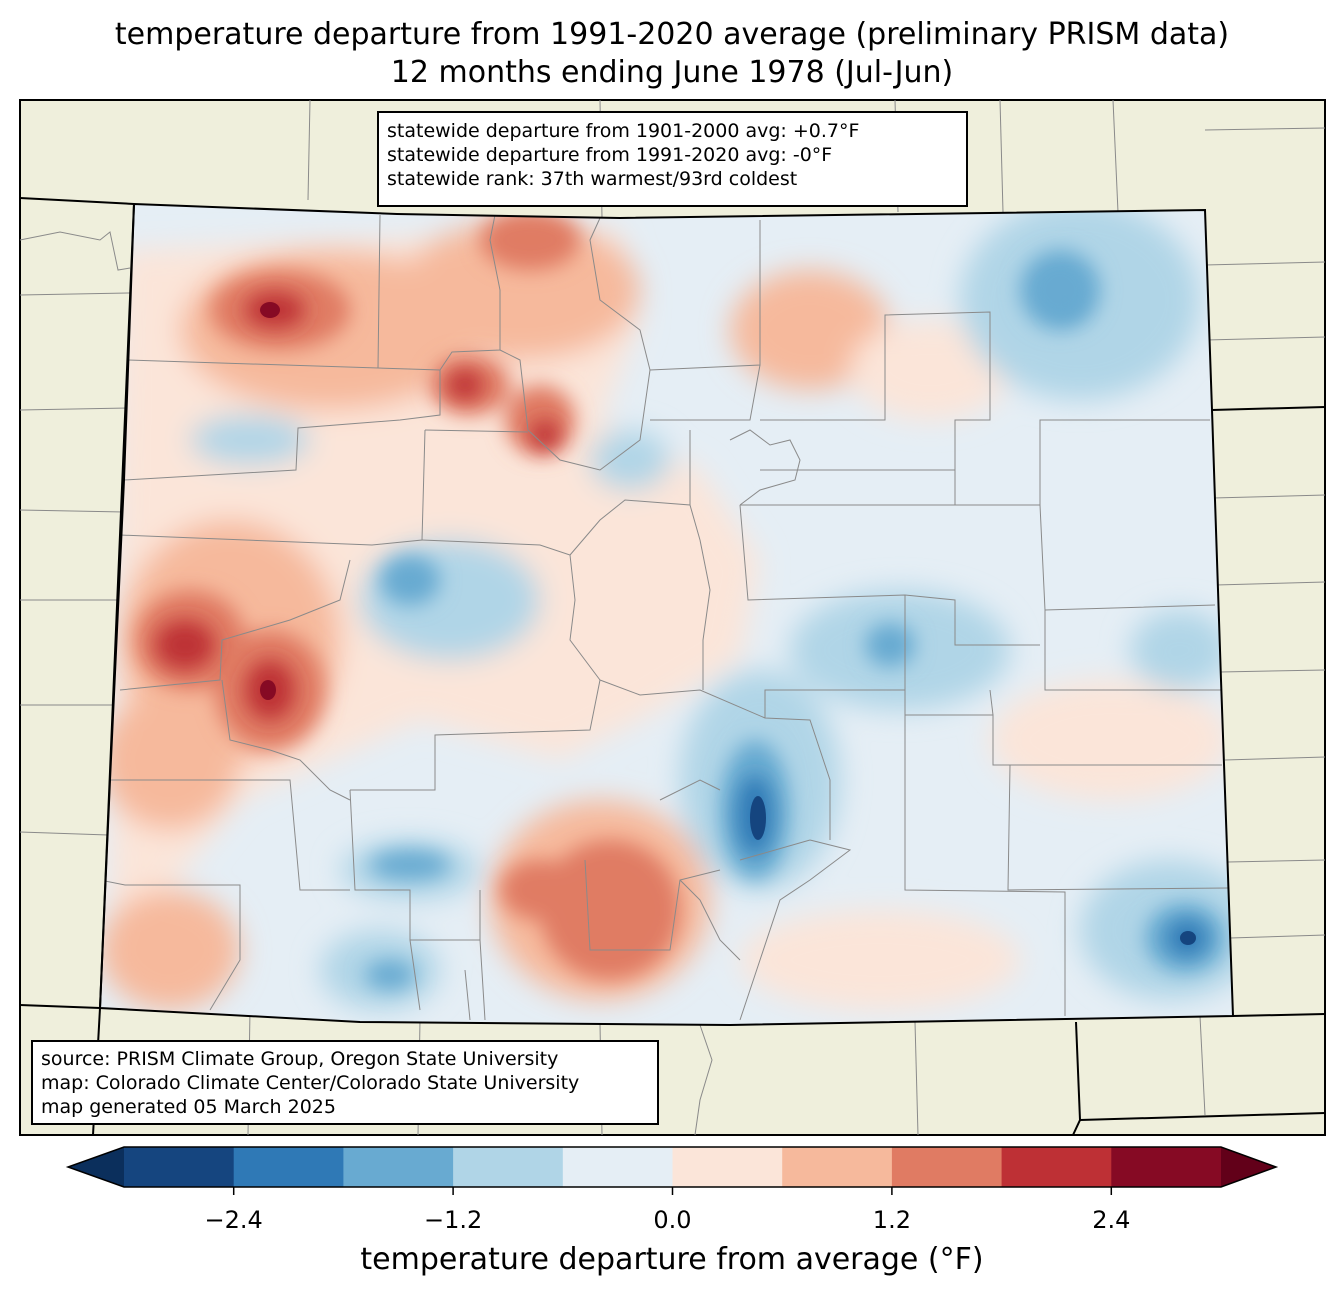 The image size is (1344, 1299). Describe the element at coordinates (233, 1220) in the screenshot. I see `colorbar-tick-label: −2.4` at that location.